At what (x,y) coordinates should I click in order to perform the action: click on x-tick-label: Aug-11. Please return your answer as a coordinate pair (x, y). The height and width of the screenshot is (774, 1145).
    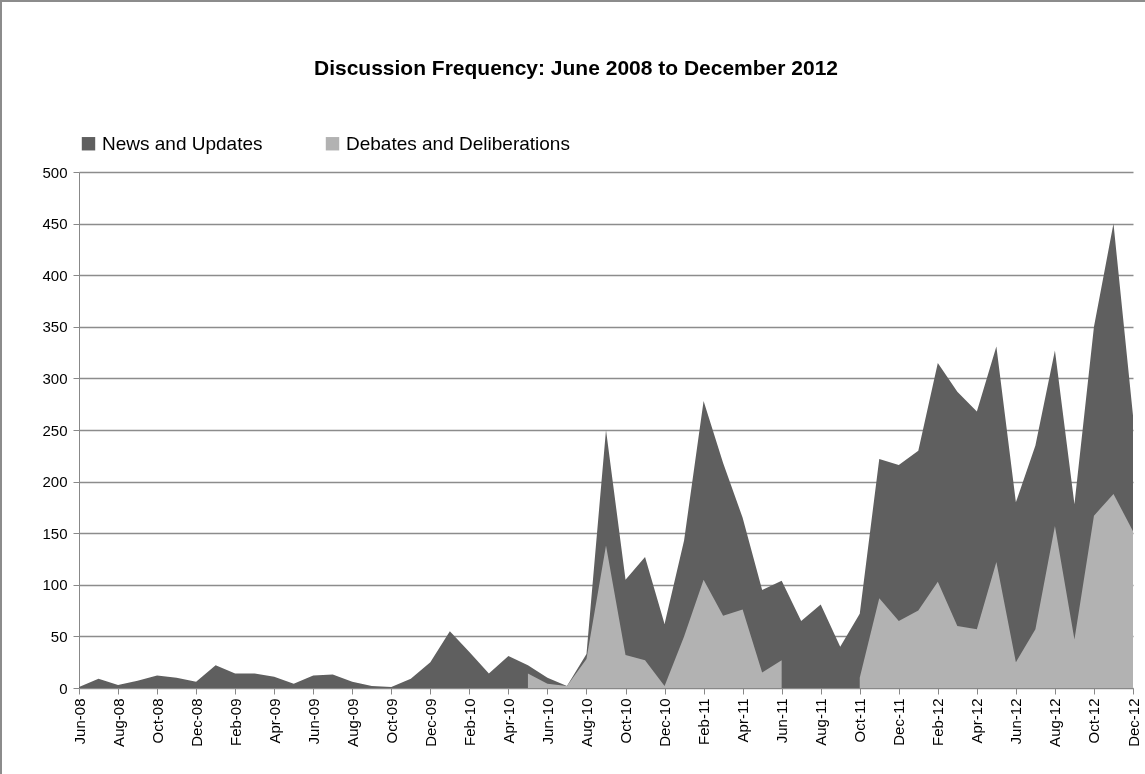
    Looking at the image, I should click on (821, 722).